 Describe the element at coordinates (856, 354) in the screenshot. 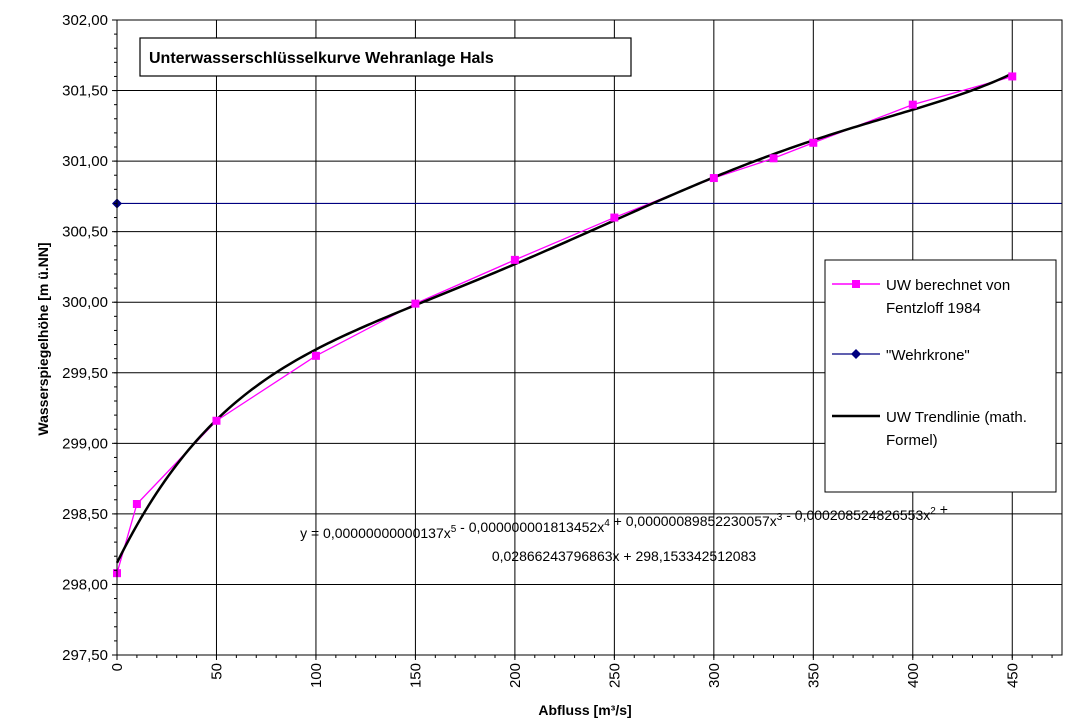

I see `legend-swatch-wehrkrone-marker` at that location.